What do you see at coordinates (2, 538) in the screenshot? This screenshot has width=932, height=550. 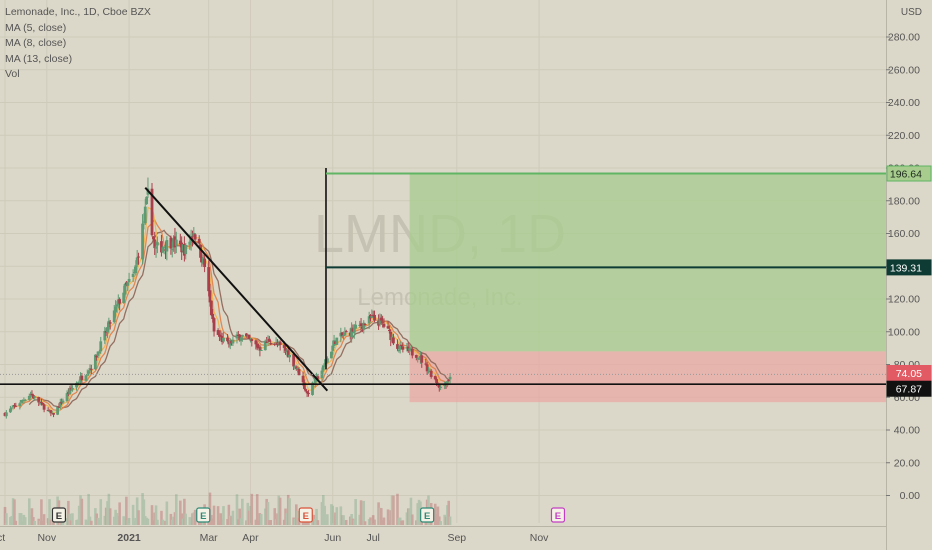 I see `time-axis-label: Oct` at bounding box center [2, 538].